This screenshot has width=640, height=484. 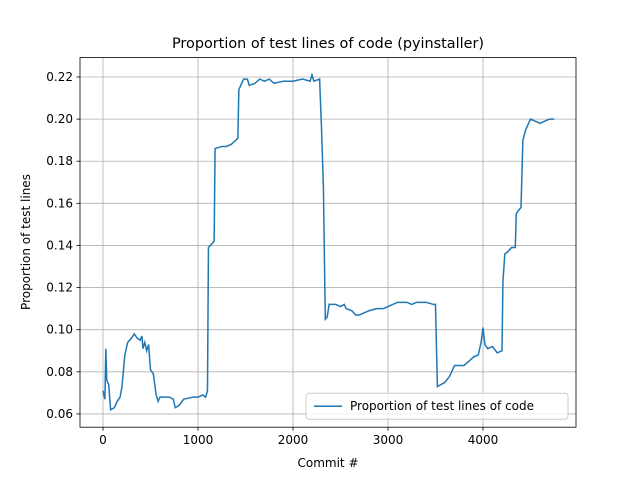 I want to click on x-tick-label: 3000, so click(x=388, y=440).